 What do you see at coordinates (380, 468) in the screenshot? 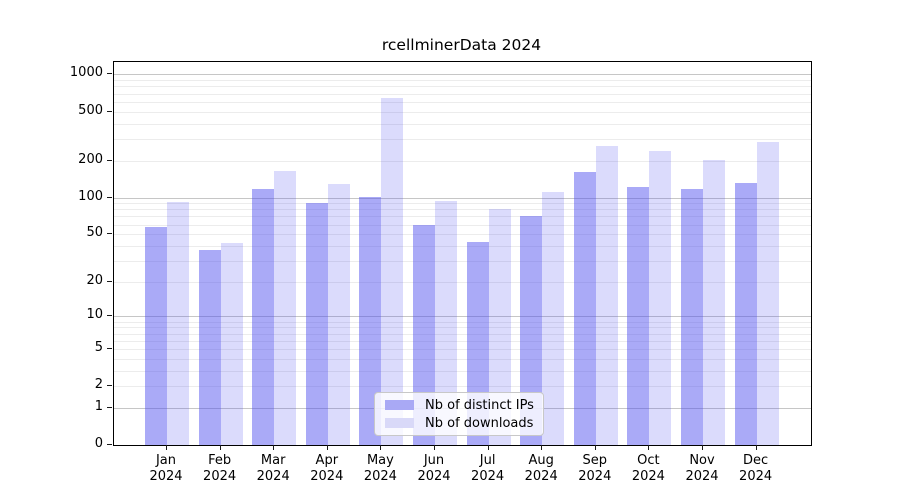
I see `x-axis-tick-label: May 2024` at bounding box center [380, 468].